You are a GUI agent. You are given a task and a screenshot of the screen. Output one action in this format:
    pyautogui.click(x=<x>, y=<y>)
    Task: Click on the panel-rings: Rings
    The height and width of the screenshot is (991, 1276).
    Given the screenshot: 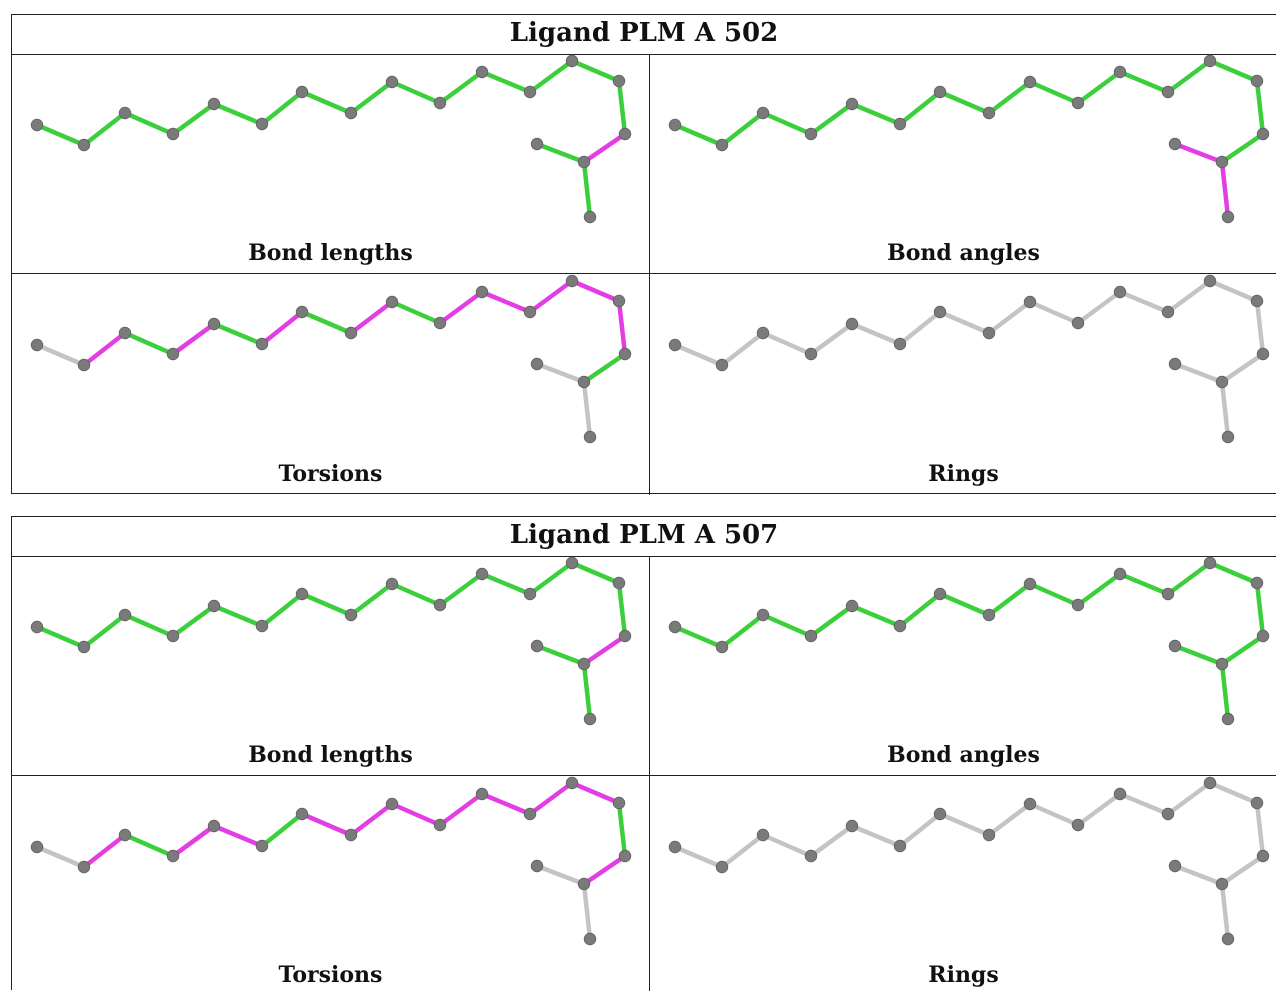 What is the action you would take?
    pyautogui.click(x=963, y=384)
    